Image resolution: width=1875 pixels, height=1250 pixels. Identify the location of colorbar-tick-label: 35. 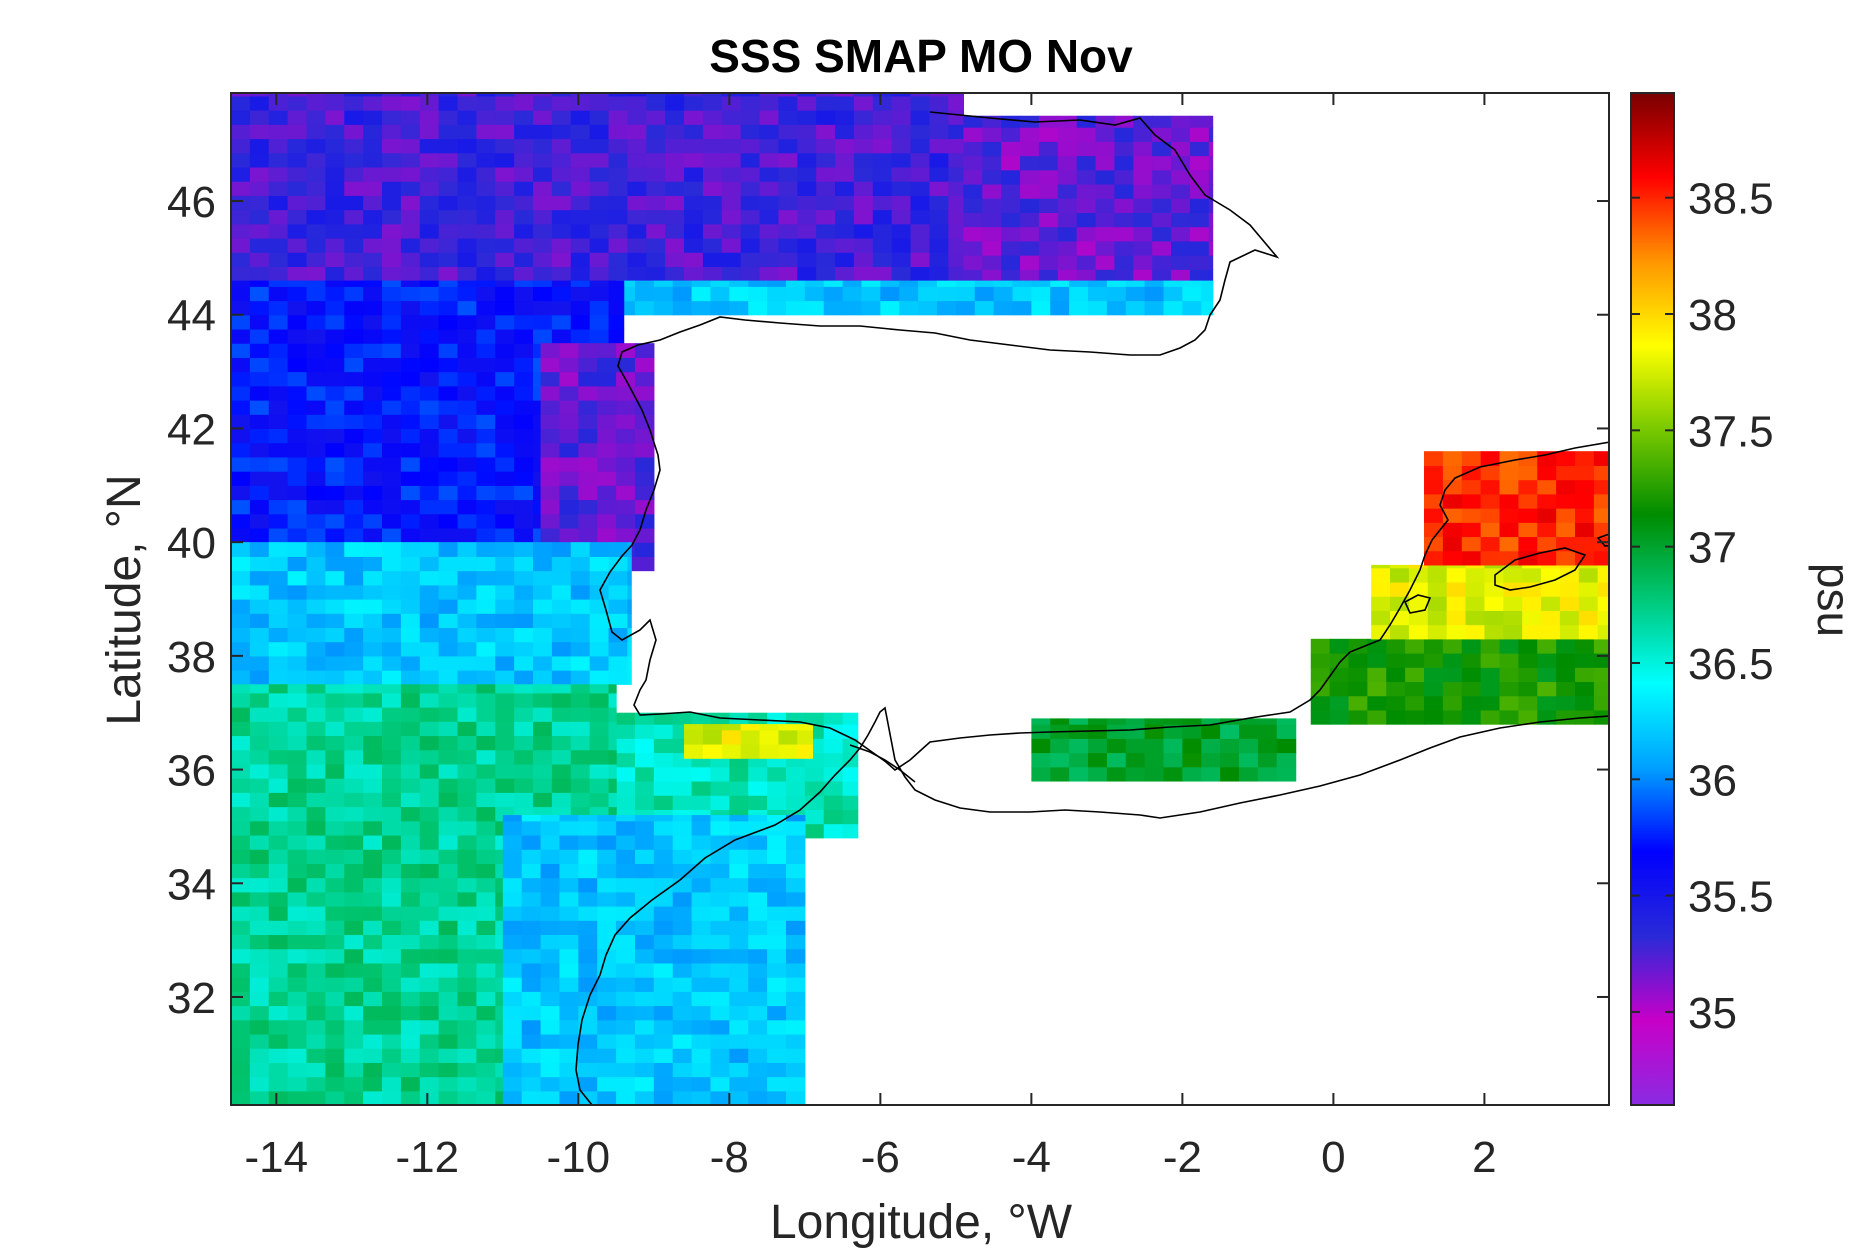
(1712, 1013).